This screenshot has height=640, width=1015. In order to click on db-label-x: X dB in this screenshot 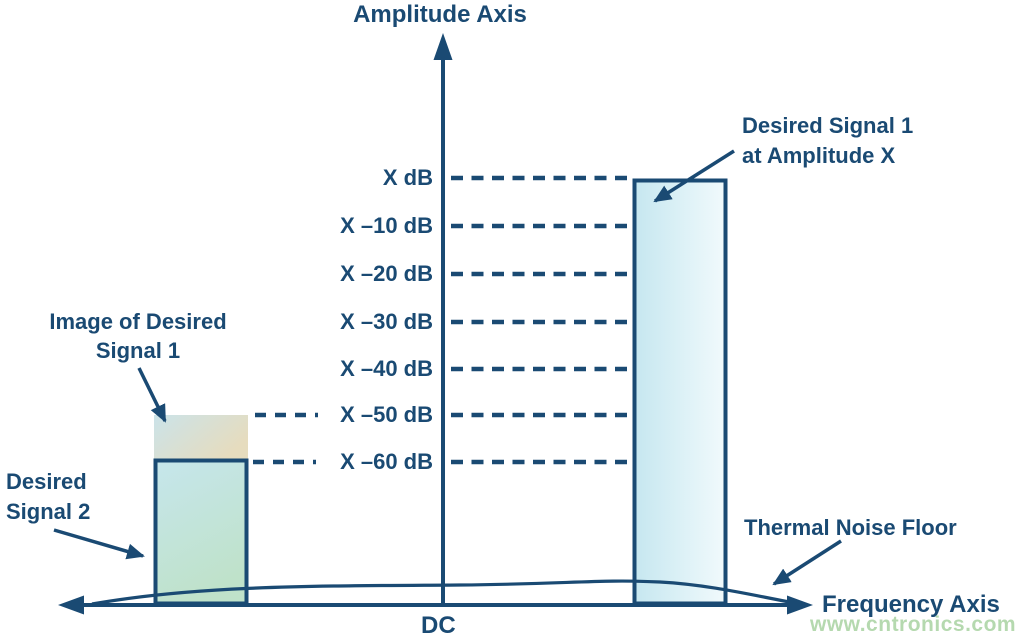, I will do `click(407, 177)`.